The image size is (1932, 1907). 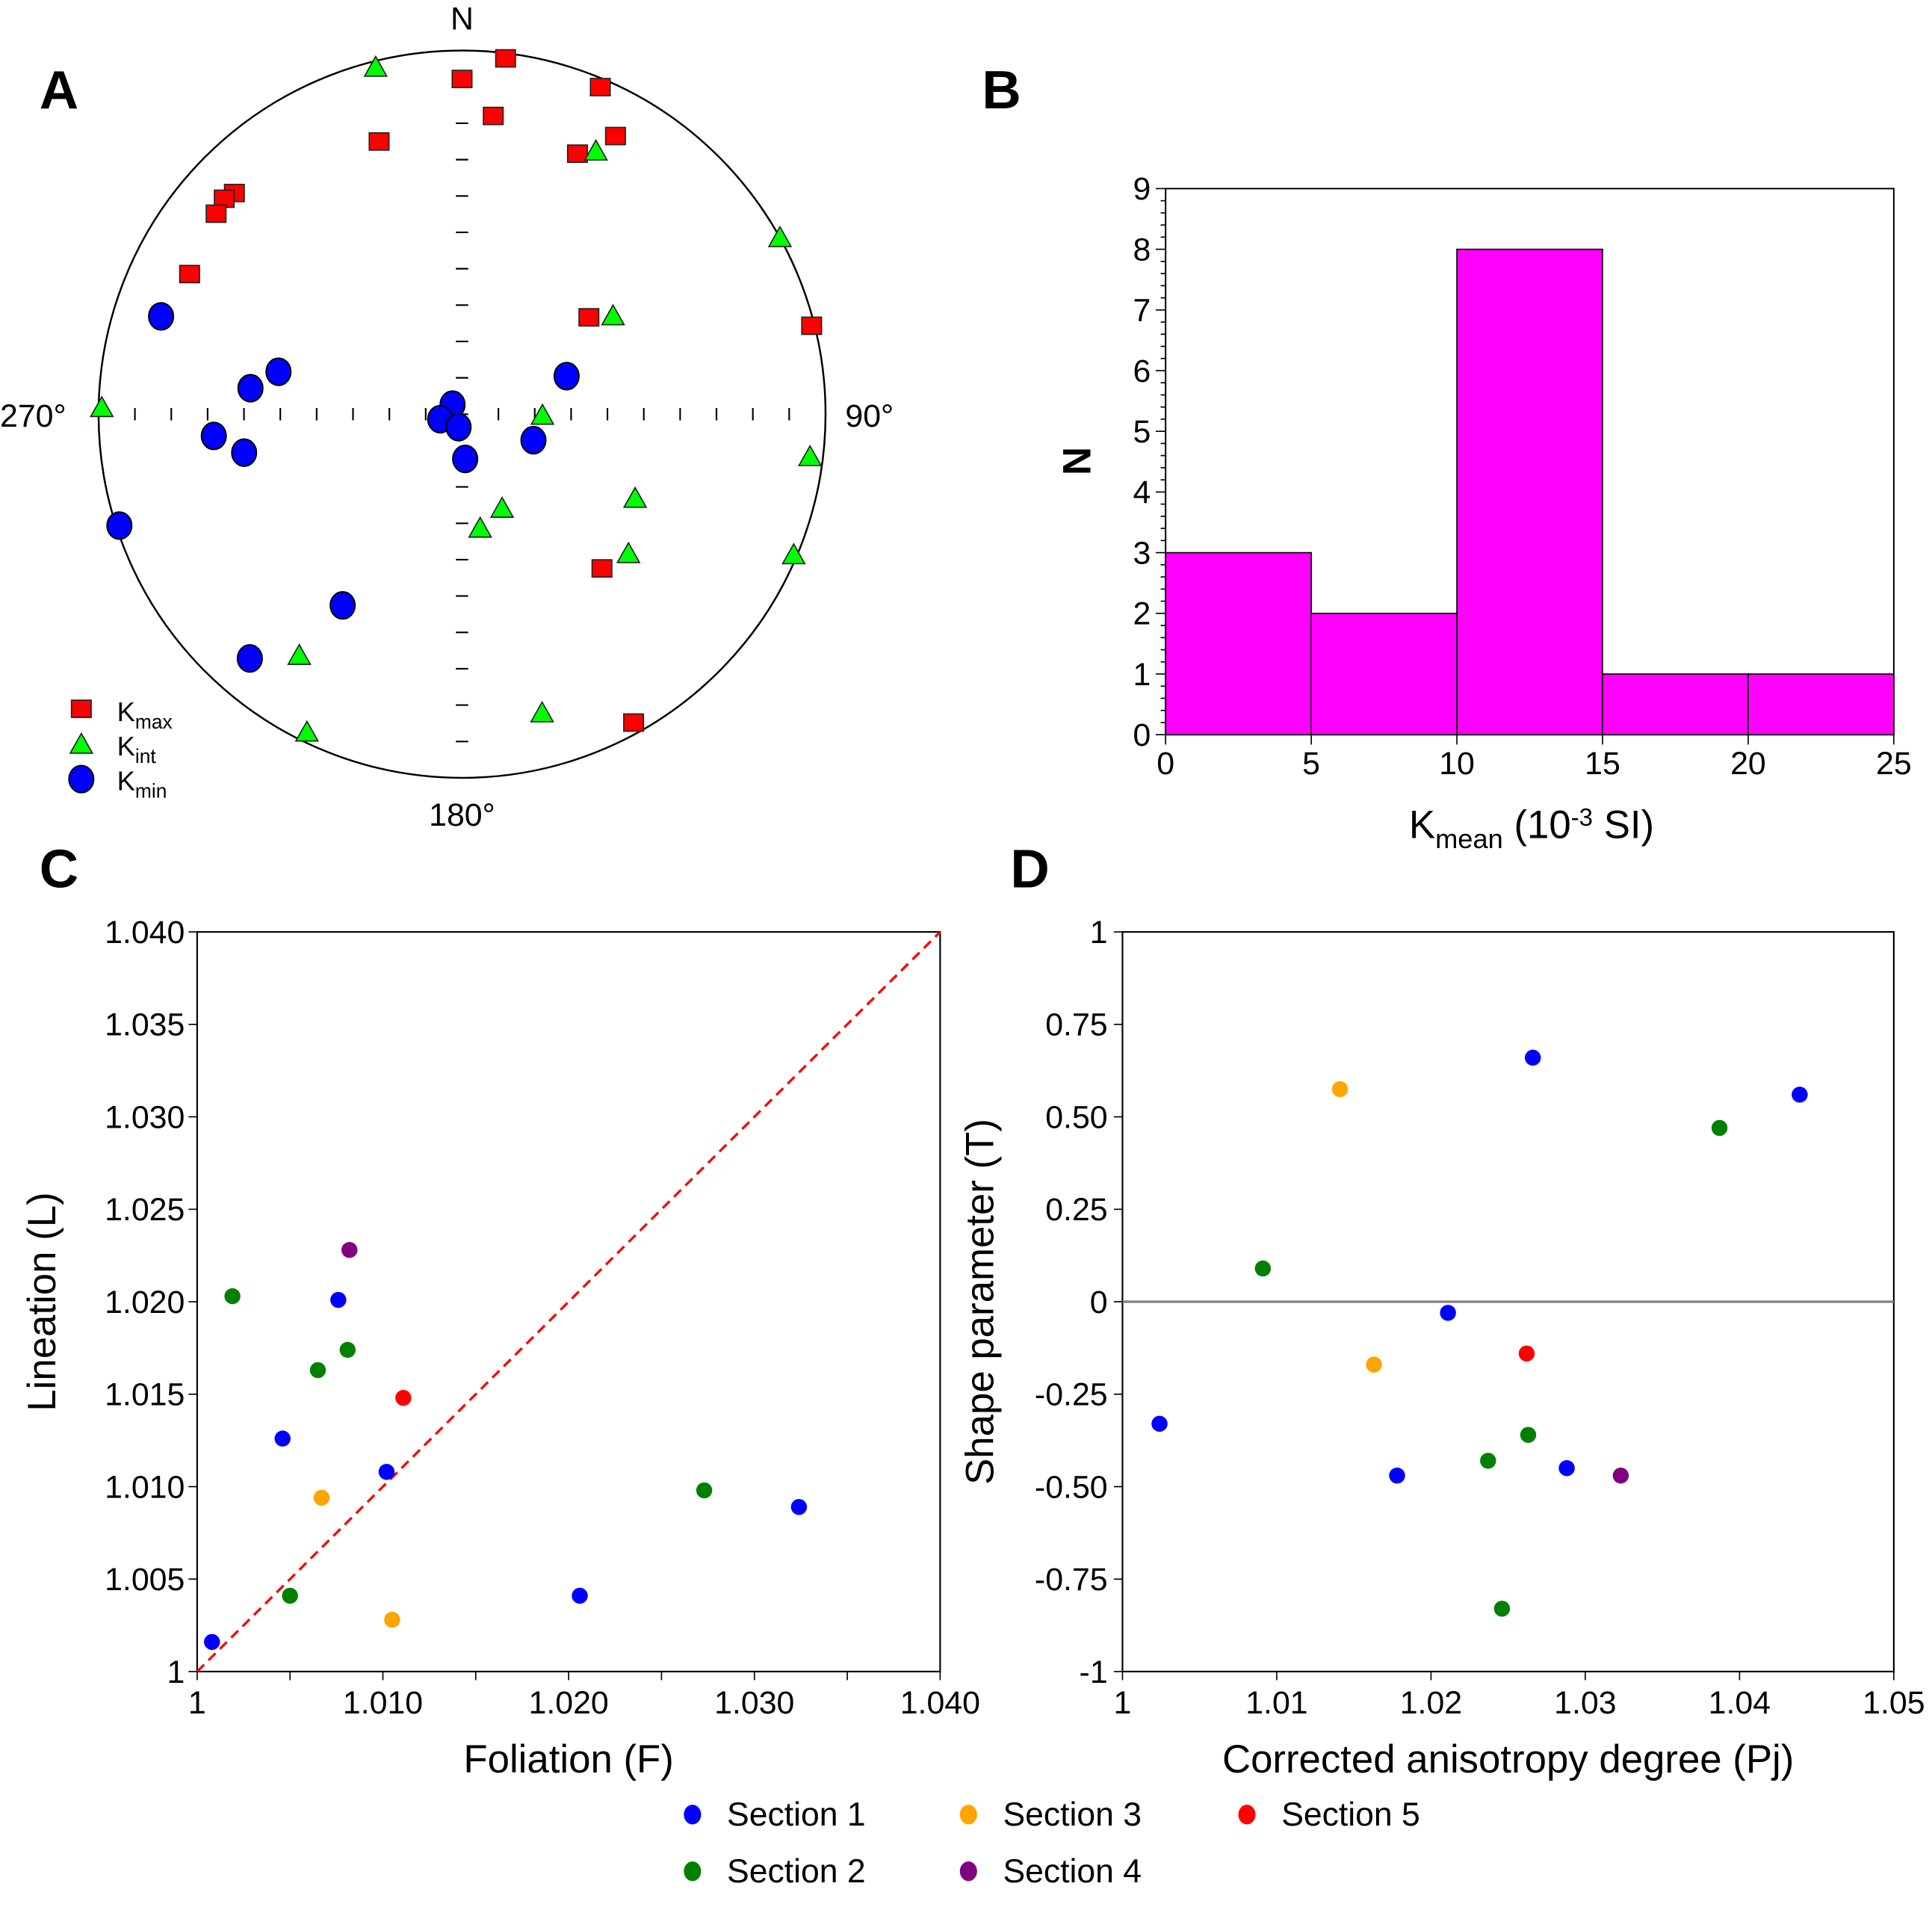 What do you see at coordinates (81, 743) in the screenshot?
I see `legend-marker-kint` at bounding box center [81, 743].